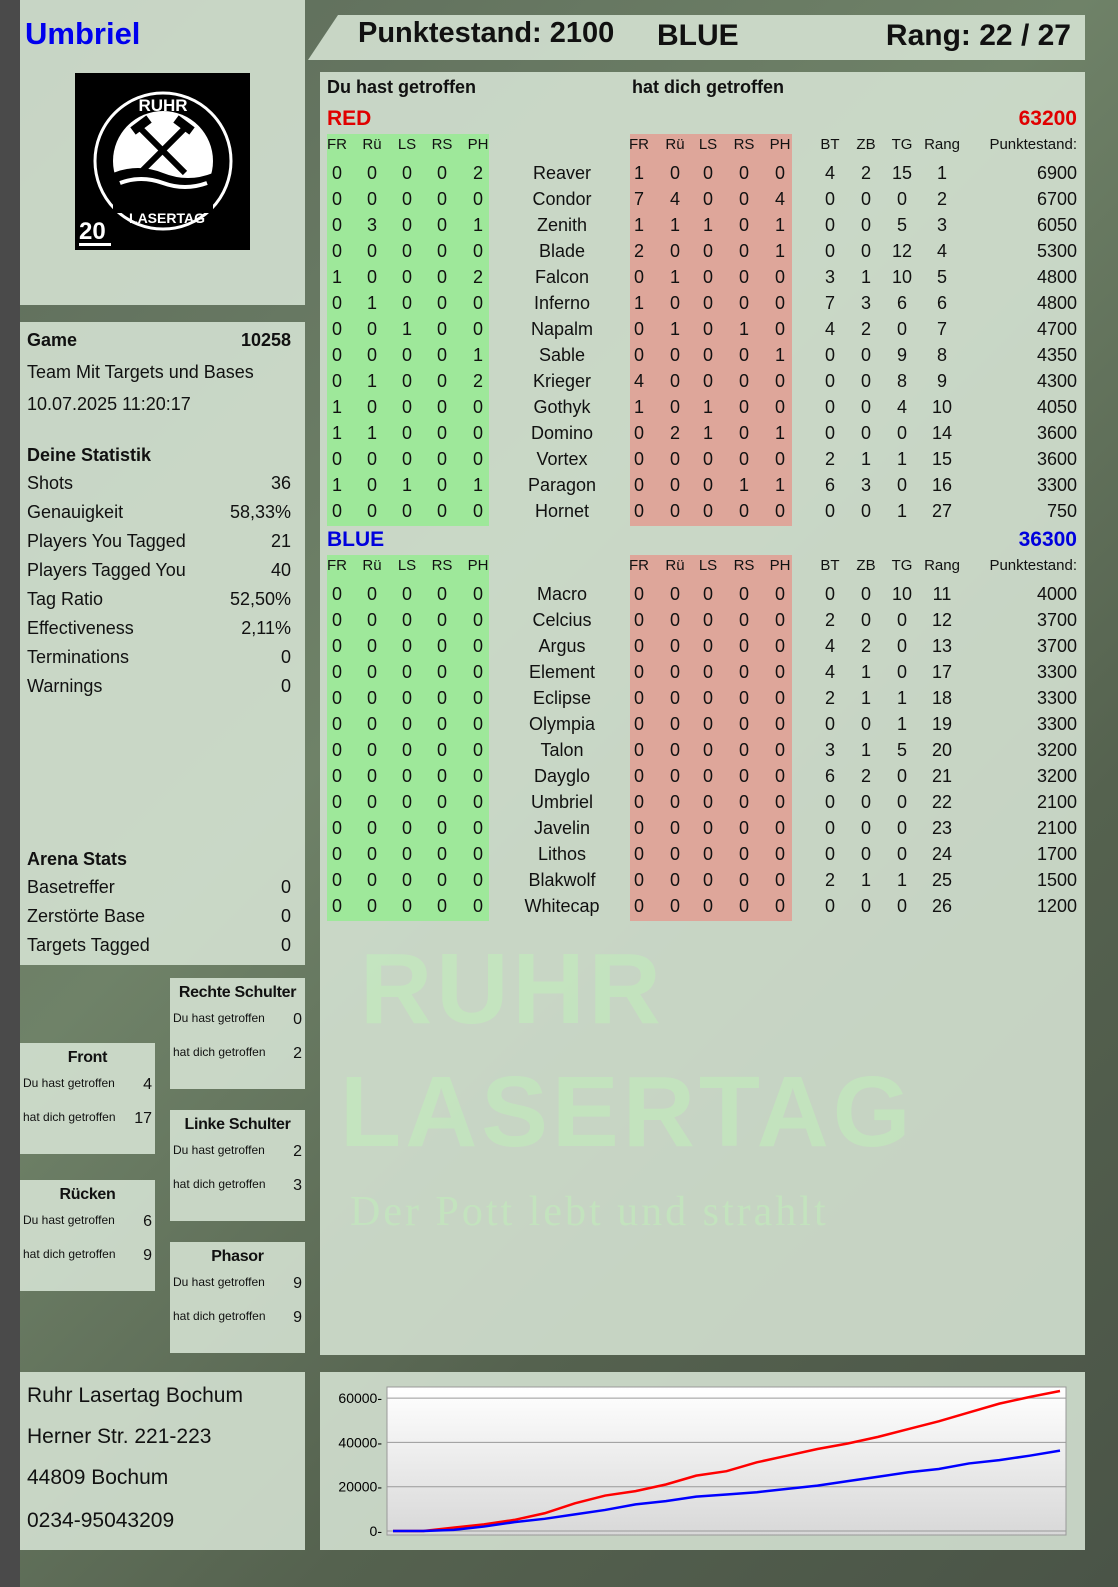 The width and height of the screenshot is (1118, 1587). I want to click on stat-label: Players Tagged You, so click(106, 570).